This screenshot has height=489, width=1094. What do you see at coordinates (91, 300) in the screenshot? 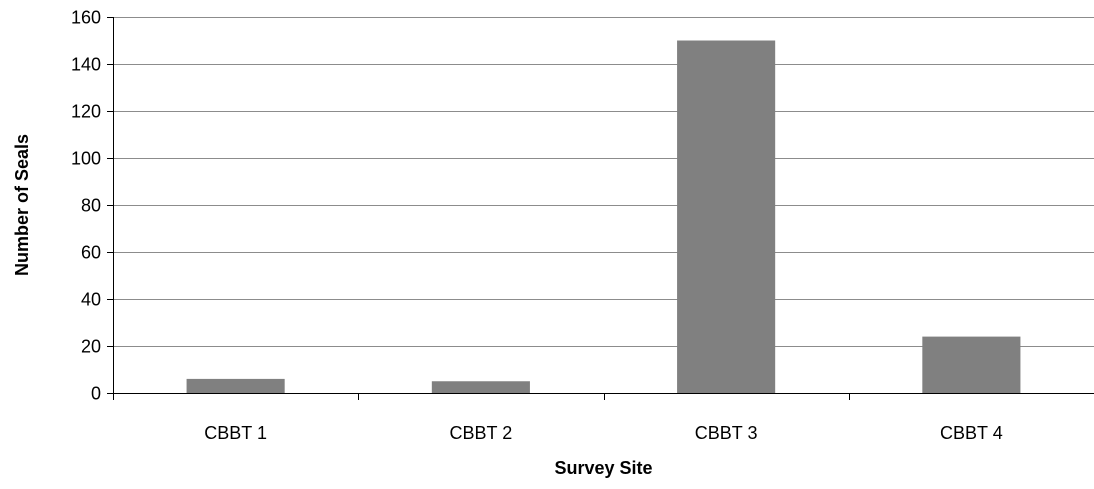
I see `y-tick-label: 40` at bounding box center [91, 300].